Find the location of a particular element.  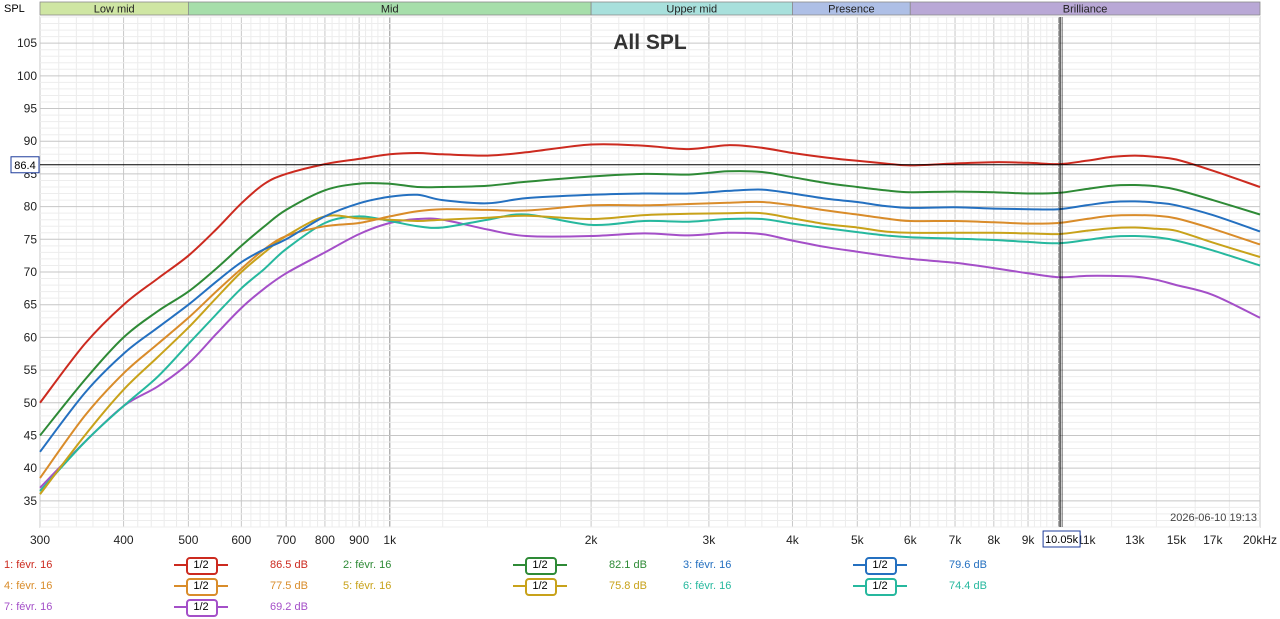

cursor-y-readout: 86.4 is located at coordinates (24, 166).